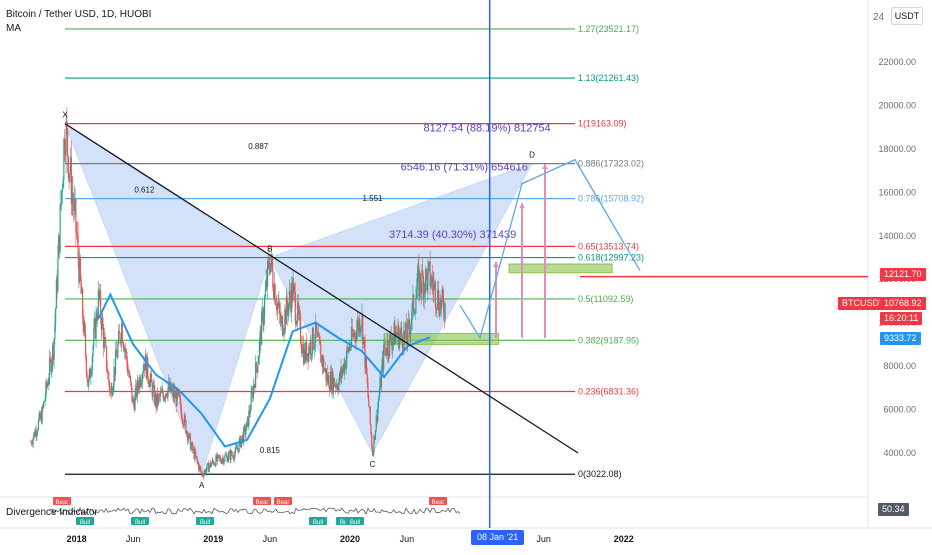 The image size is (932, 555). I want to click on x-tick-label: 2022, so click(624, 539).